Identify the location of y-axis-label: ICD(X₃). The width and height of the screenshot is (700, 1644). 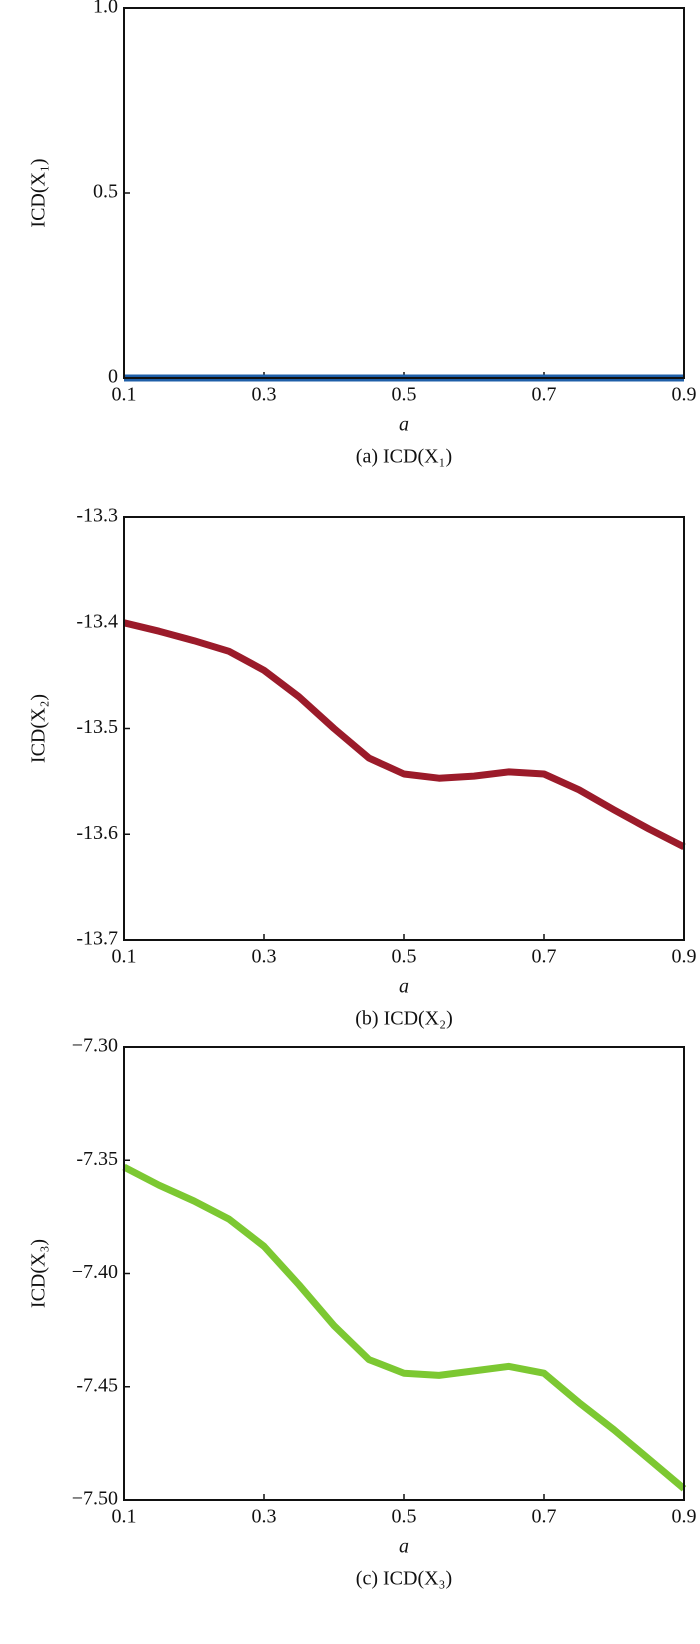
(39, 1273).